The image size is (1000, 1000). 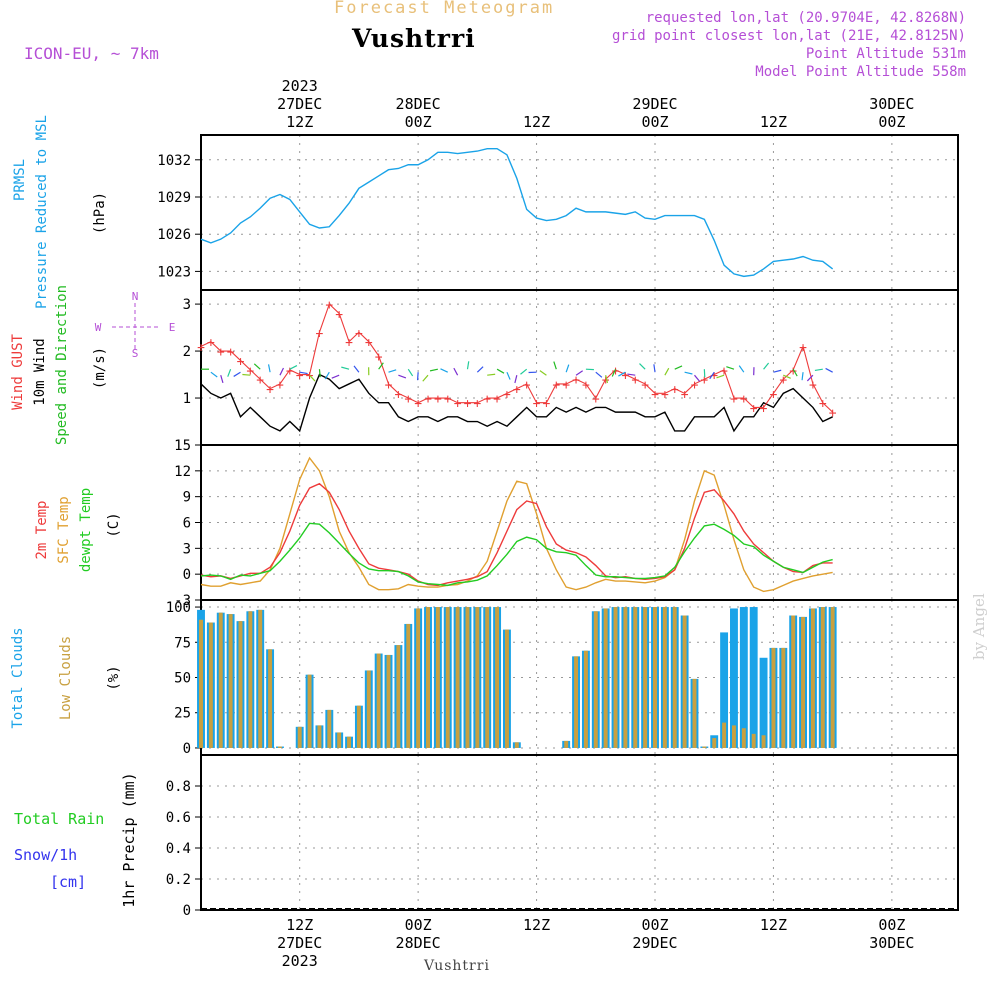 I want to click on temperature-panel: -3 0 3 6 9 12 15, so click(x=566, y=523).